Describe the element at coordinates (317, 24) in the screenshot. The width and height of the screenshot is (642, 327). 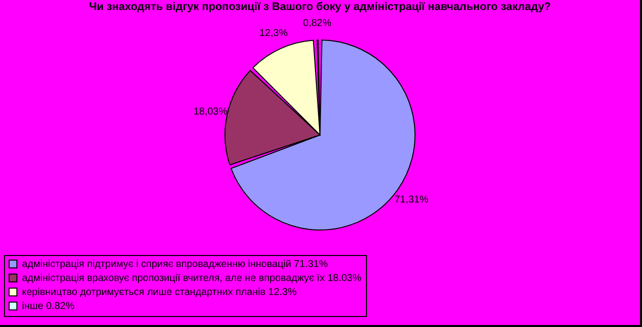
I see `data-label: 0,82%` at that location.